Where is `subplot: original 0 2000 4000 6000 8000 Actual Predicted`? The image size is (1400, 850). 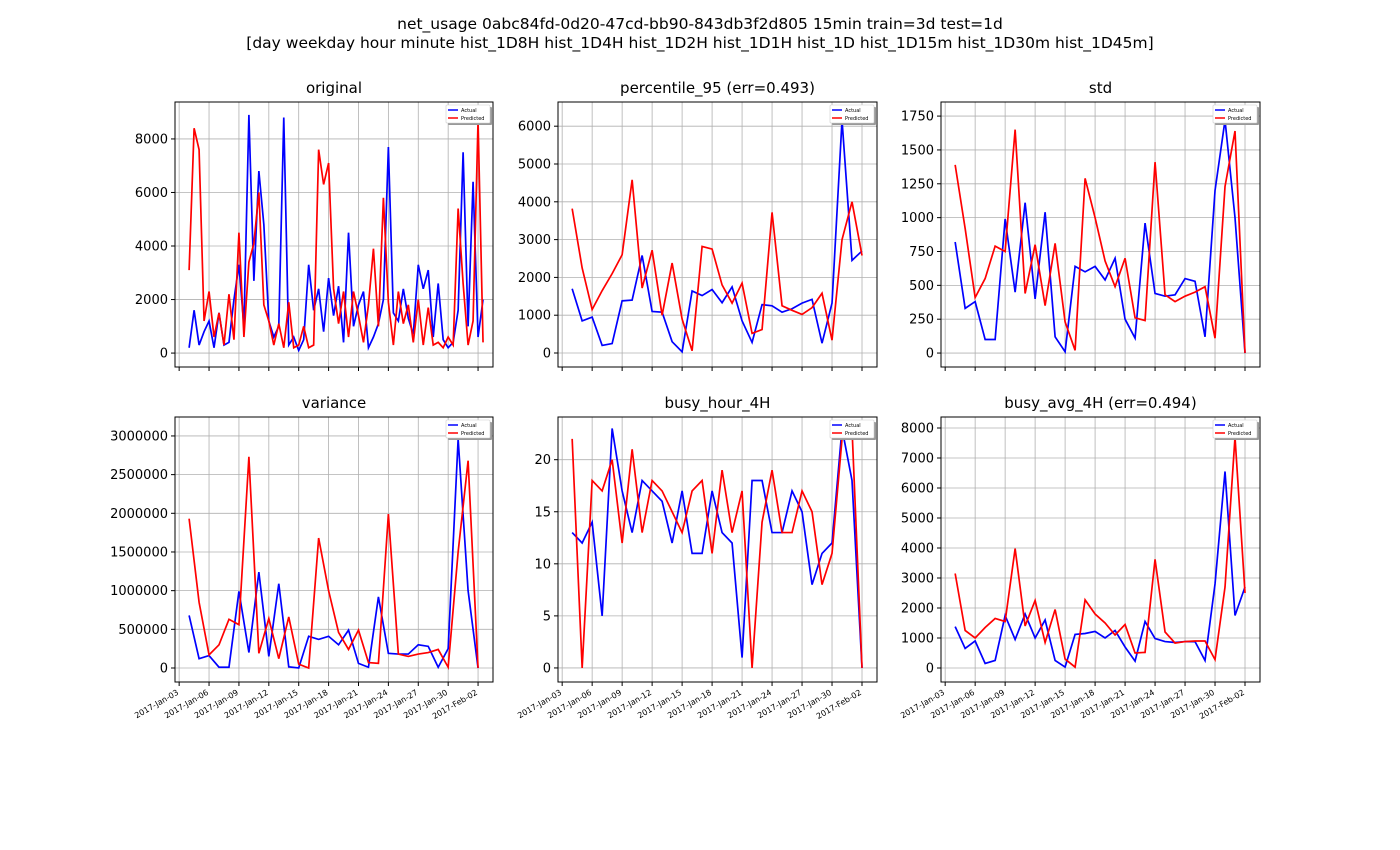 subplot: original 0 2000 4000 6000 8000 Actual Predicted is located at coordinates (314, 225).